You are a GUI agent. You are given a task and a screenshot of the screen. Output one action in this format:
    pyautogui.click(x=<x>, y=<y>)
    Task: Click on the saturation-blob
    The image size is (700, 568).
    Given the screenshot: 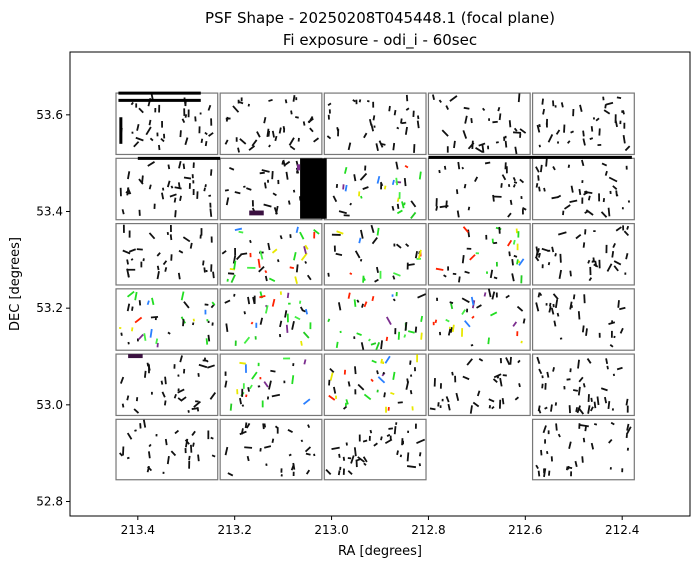 What is the action you would take?
    pyautogui.click(x=135, y=356)
    